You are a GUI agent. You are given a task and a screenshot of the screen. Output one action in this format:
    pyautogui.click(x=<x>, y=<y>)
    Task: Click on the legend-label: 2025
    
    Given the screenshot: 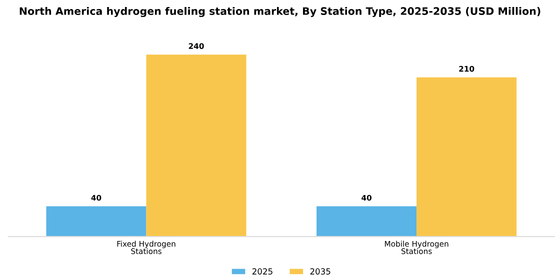 What is the action you would take?
    pyautogui.click(x=262, y=271)
    